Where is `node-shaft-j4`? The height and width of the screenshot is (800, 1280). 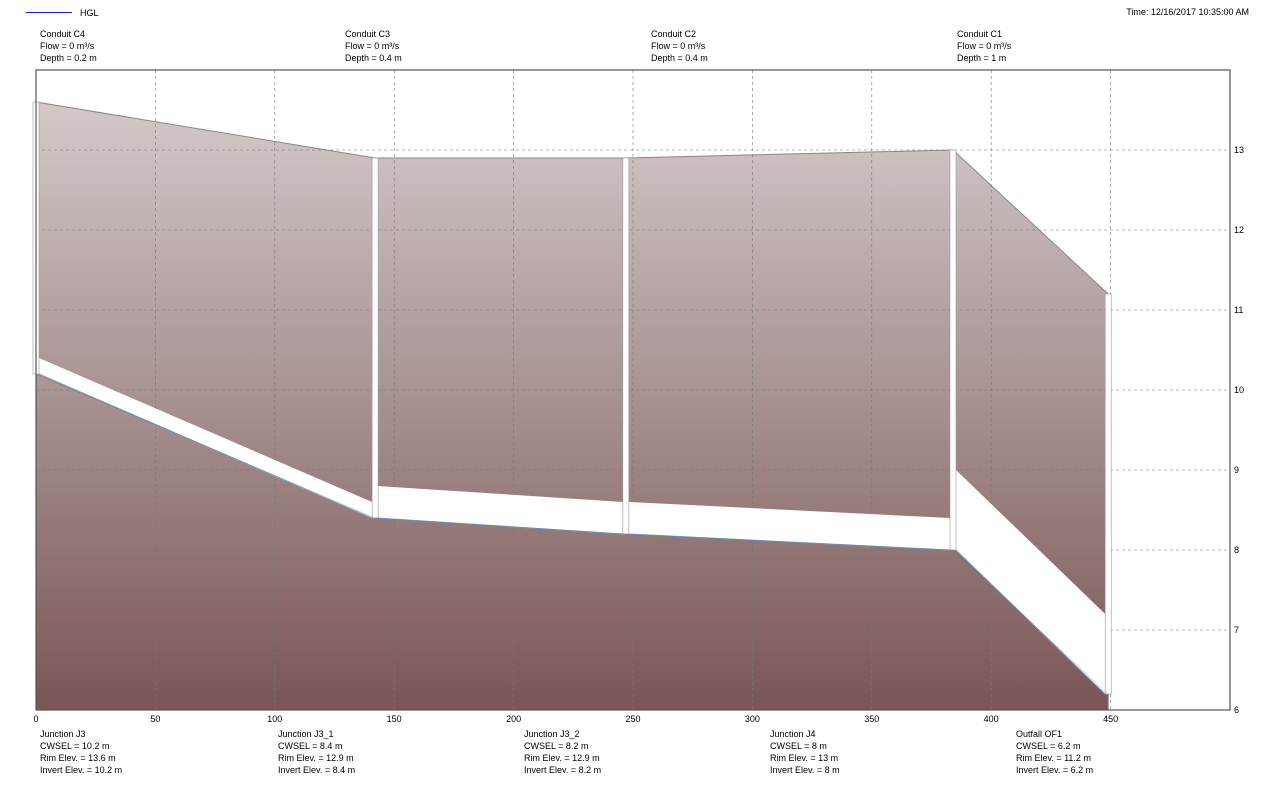
node-shaft-j4 is located at coordinates (953, 350).